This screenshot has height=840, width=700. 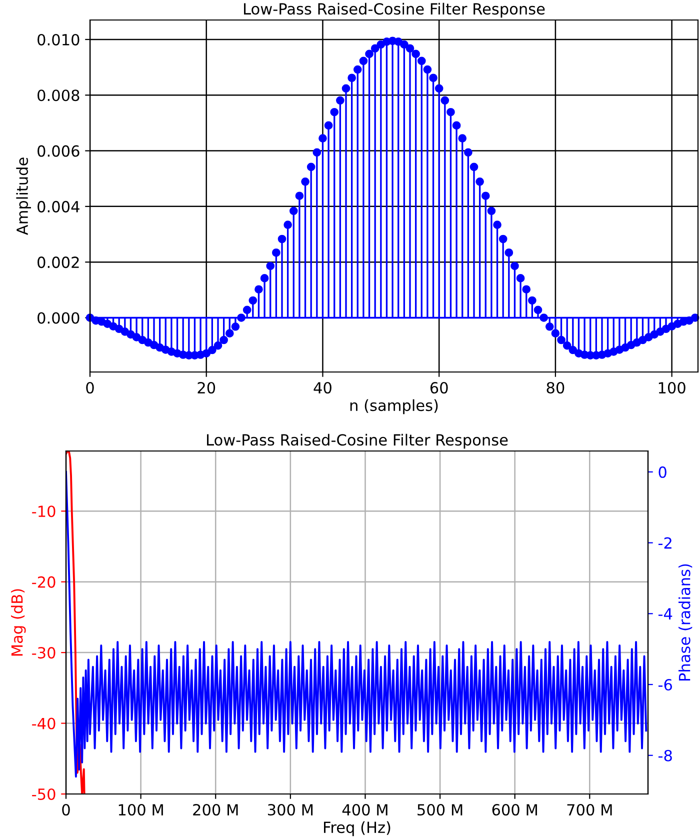 What do you see at coordinates (323, 388) in the screenshot?
I see `x-tick-label: 40` at bounding box center [323, 388].